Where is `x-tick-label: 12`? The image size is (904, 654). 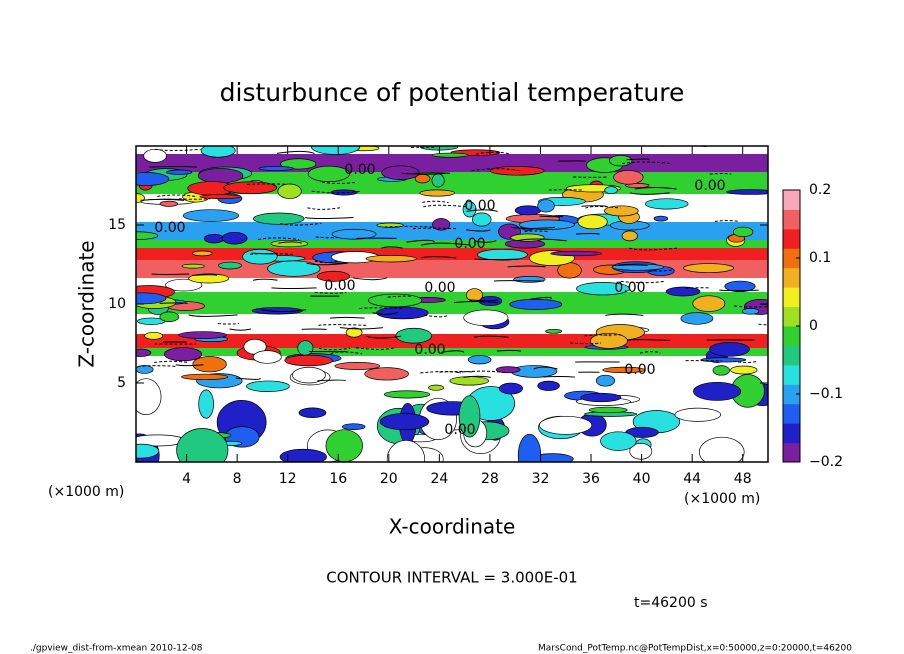
x-tick-label: 12 is located at coordinates (288, 479).